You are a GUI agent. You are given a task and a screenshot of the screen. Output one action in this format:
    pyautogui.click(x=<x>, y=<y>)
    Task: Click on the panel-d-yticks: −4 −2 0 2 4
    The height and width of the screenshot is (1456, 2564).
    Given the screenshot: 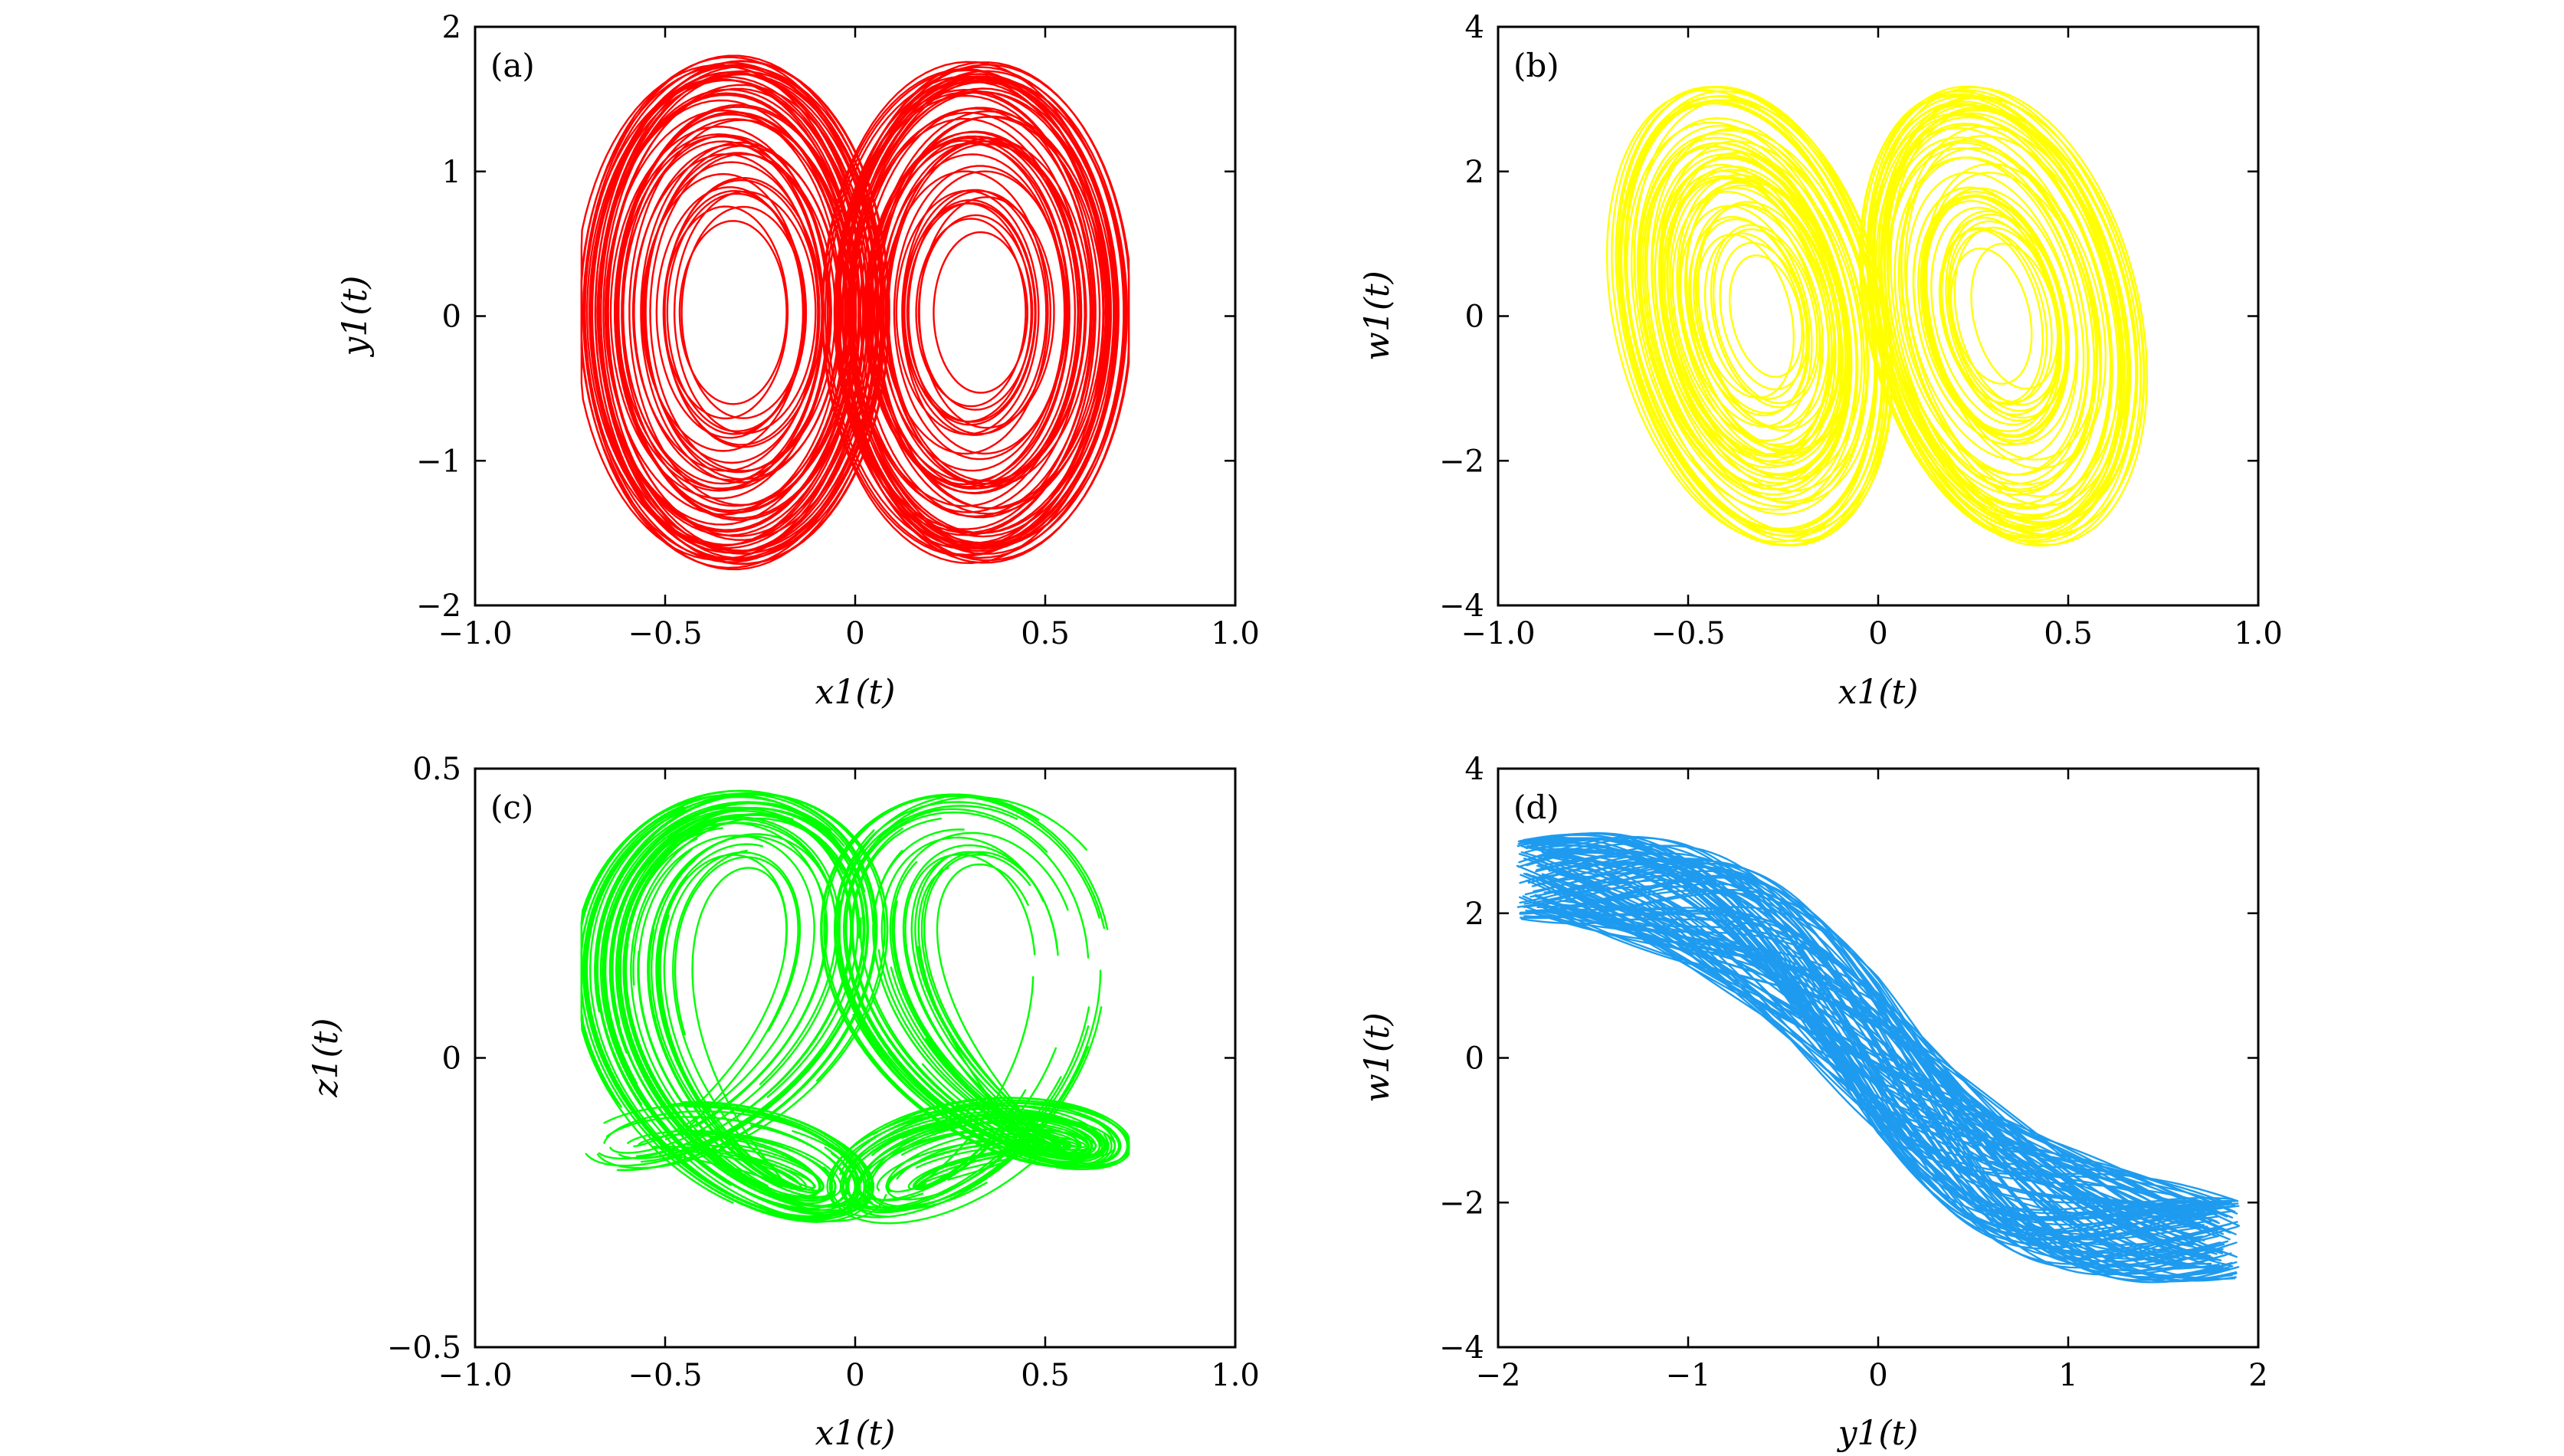 What is the action you would take?
    pyautogui.click(x=1848, y=1059)
    